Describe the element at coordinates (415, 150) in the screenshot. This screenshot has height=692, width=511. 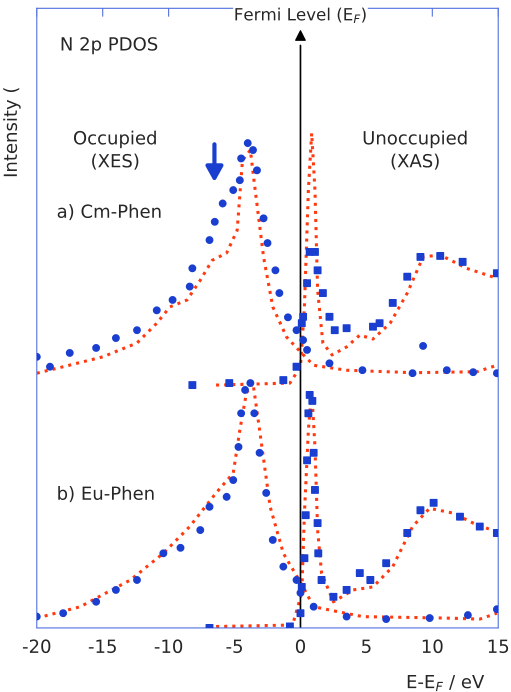
I see `annotation: Unoccupied (XAS)` at that location.